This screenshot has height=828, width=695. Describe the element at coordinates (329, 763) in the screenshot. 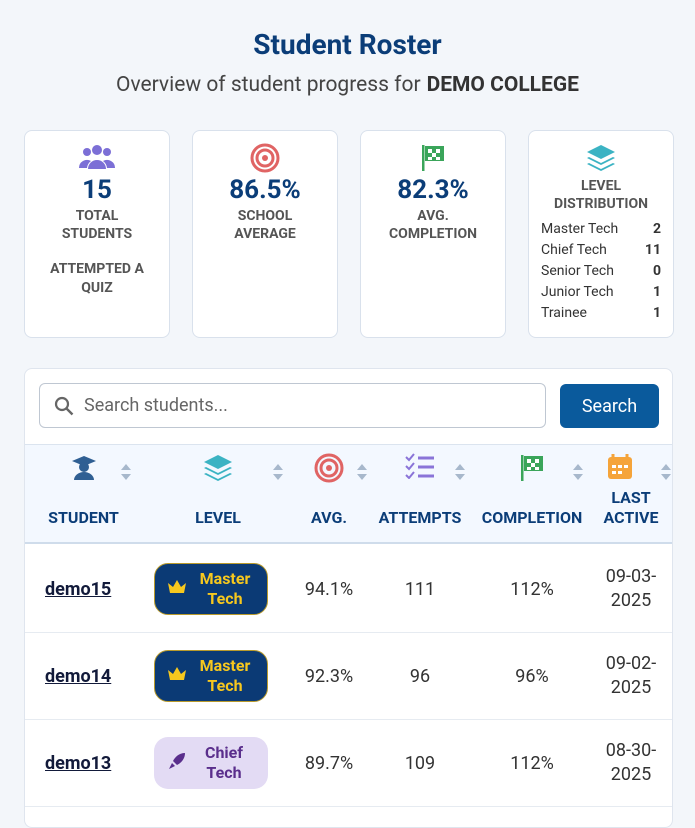

I see `average: 89.7%` at that location.